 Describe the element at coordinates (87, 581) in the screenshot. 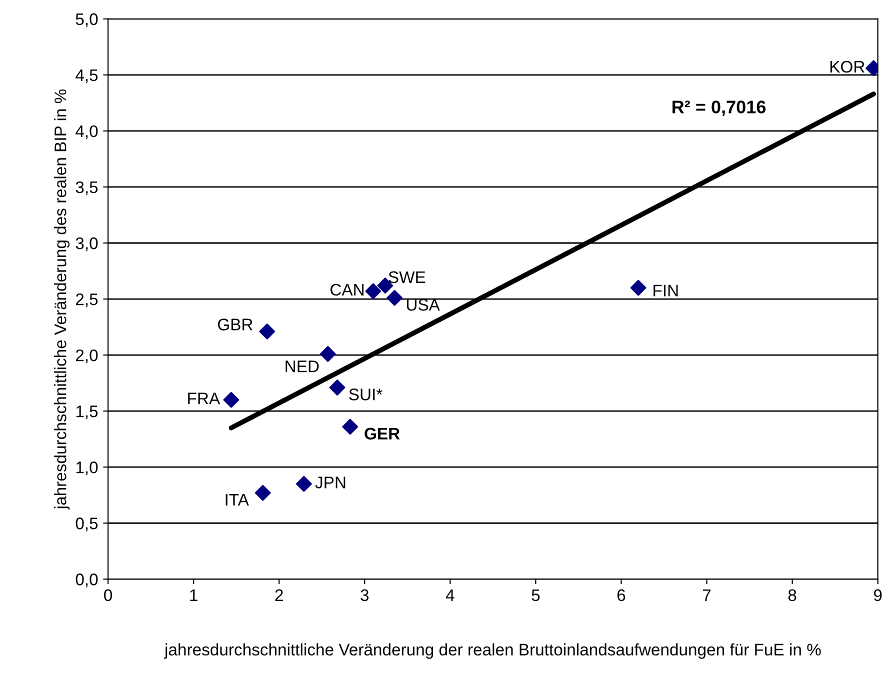

I see `y-tick-label: 0,0` at that location.